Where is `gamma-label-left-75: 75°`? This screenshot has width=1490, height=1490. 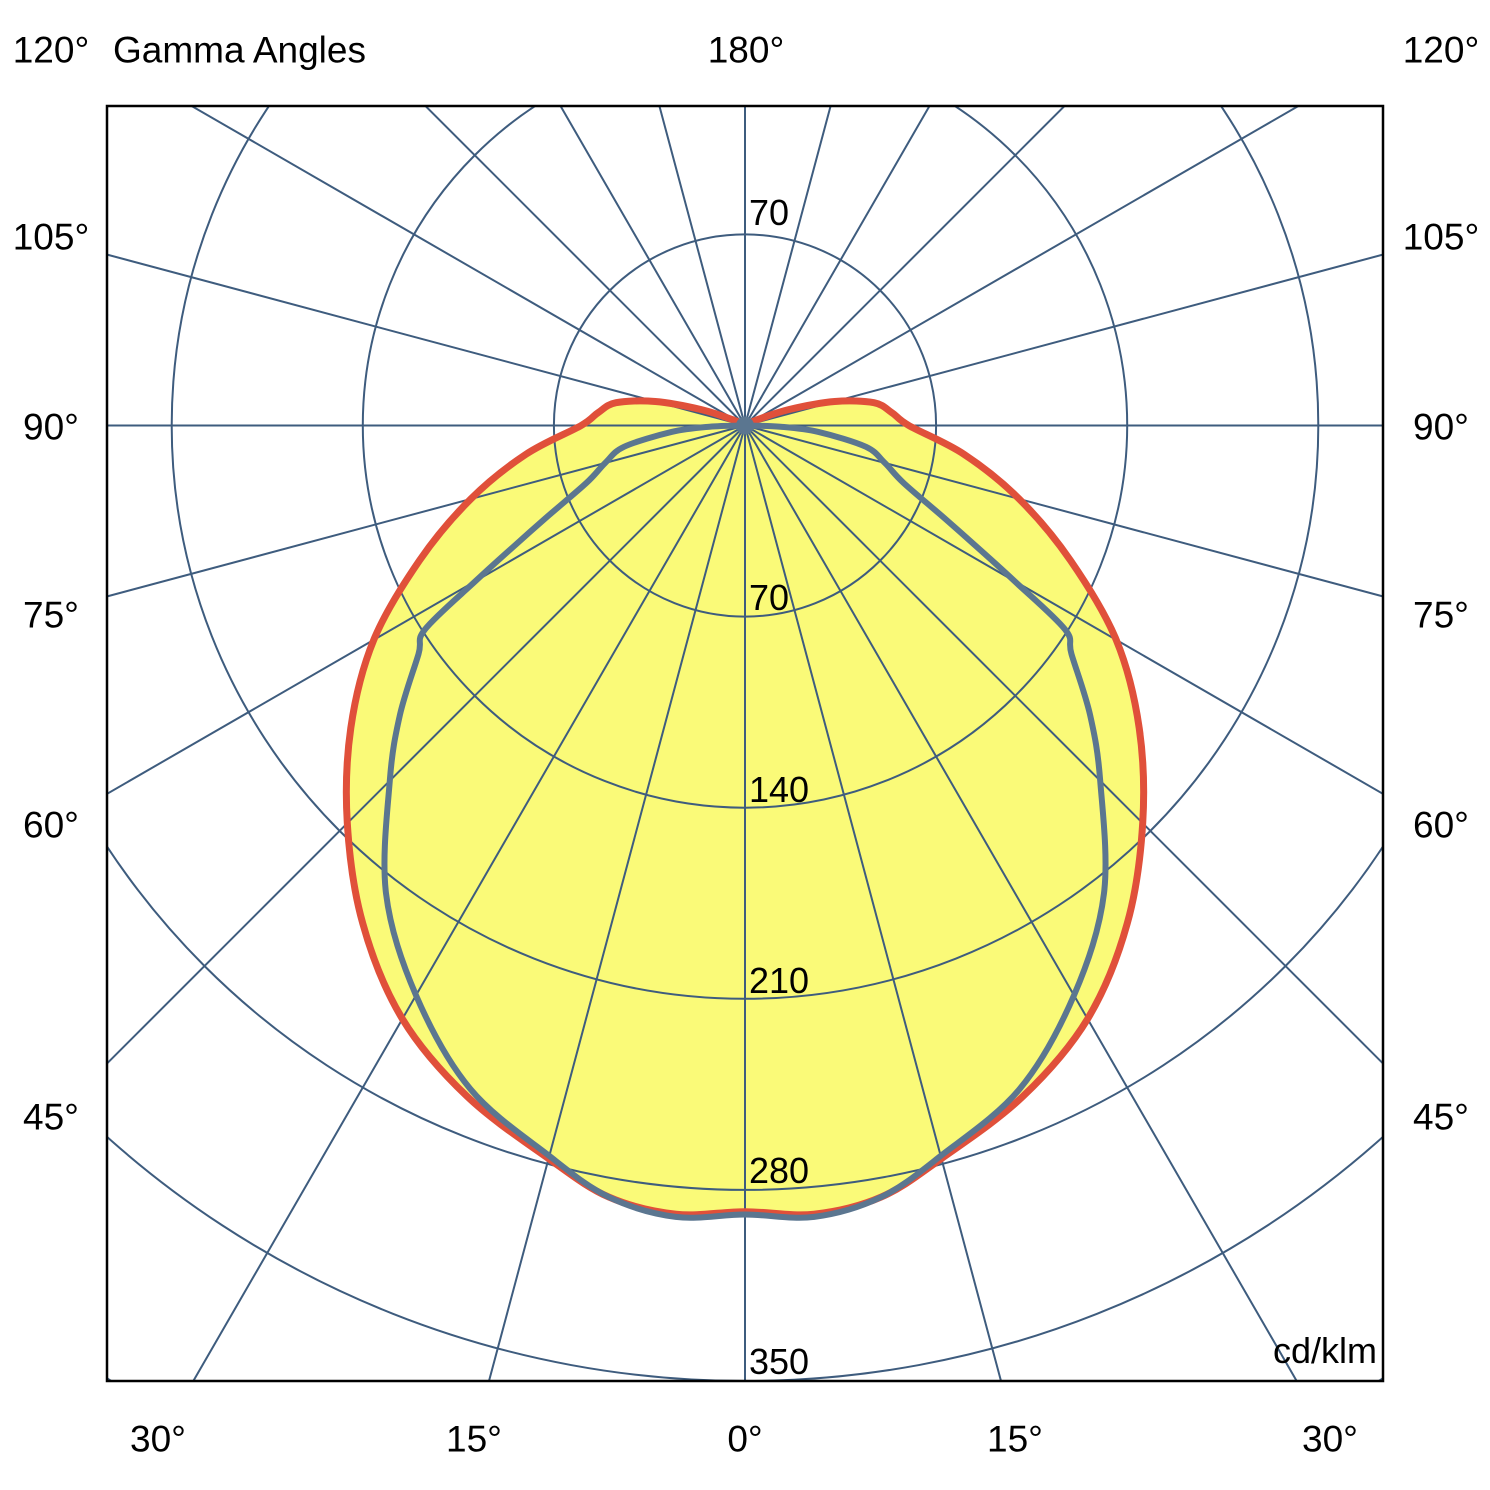
gamma-label-left-75: 75° is located at coordinates (51, 615).